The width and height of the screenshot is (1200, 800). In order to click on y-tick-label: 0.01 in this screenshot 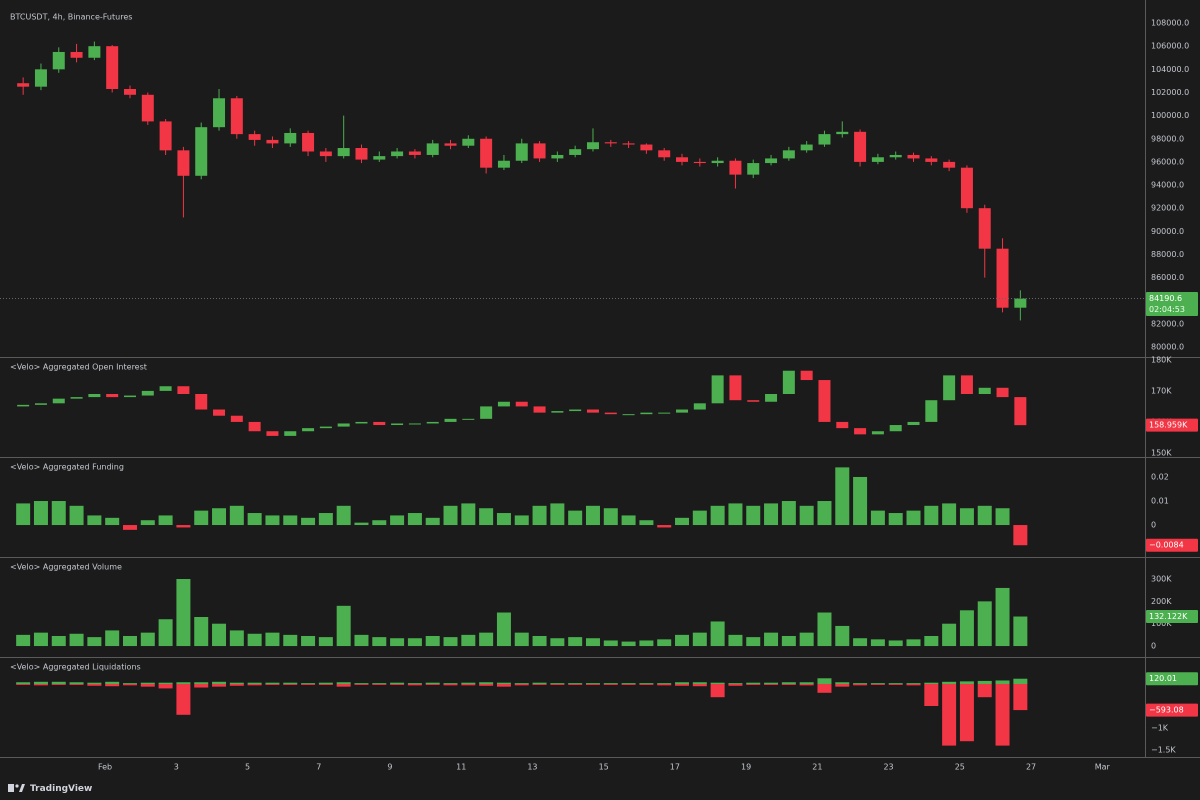, I will do `click(1160, 501)`.